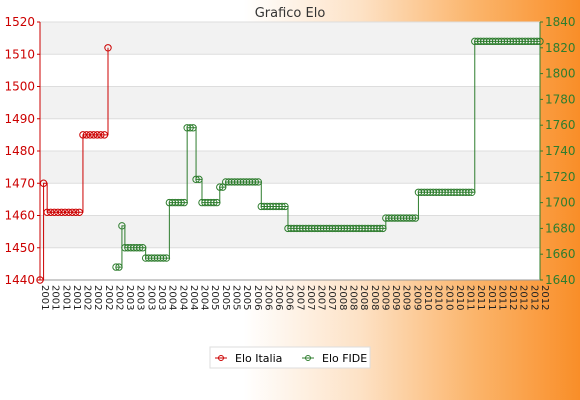  I want to click on y-right-tick-label: 1680, so click(560, 228).